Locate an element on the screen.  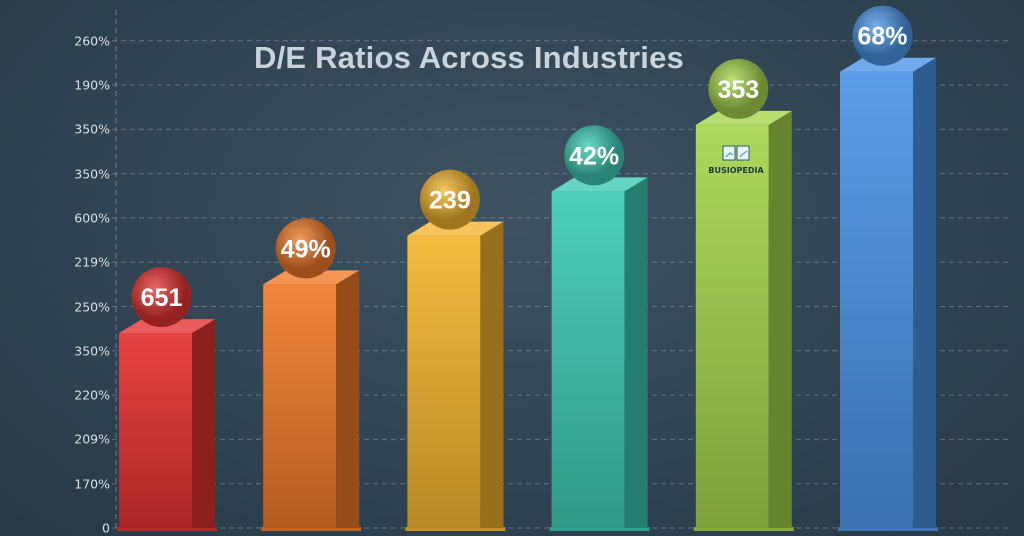
watermark-logo: BUSIOPEDIA is located at coordinates (736, 159).